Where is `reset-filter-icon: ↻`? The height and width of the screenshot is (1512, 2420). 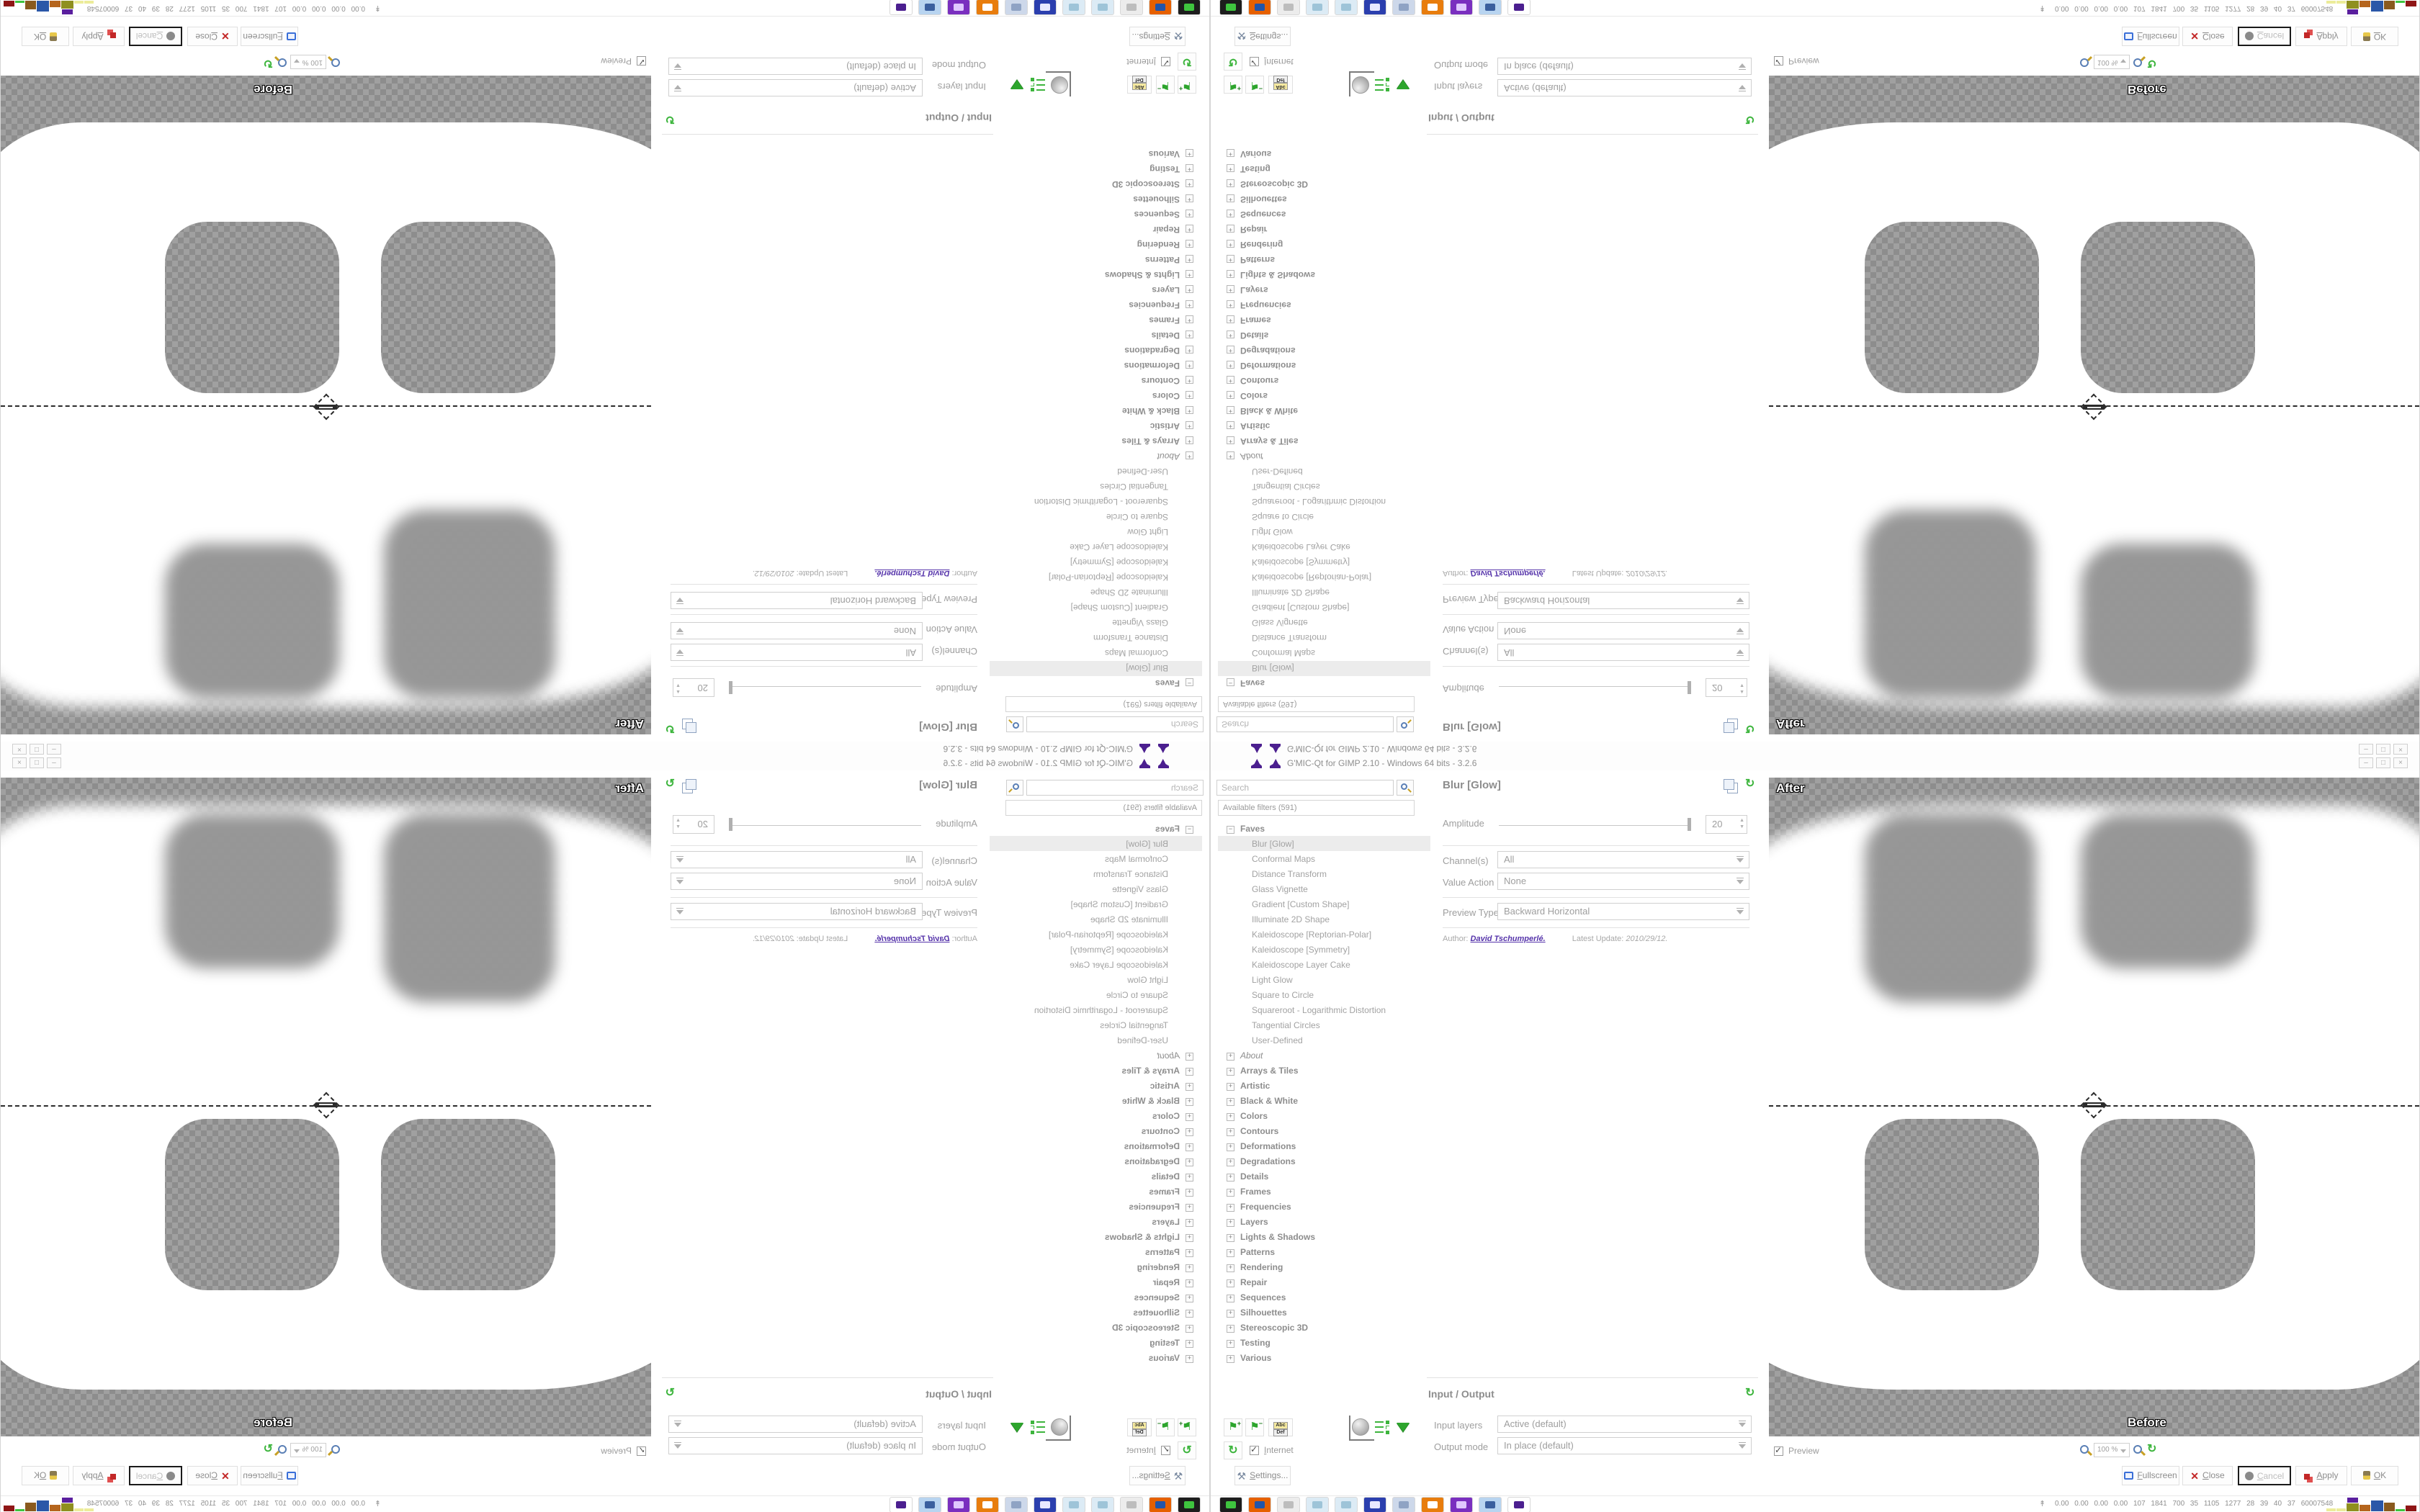
reset-filter-icon: ↻ is located at coordinates (670, 728).